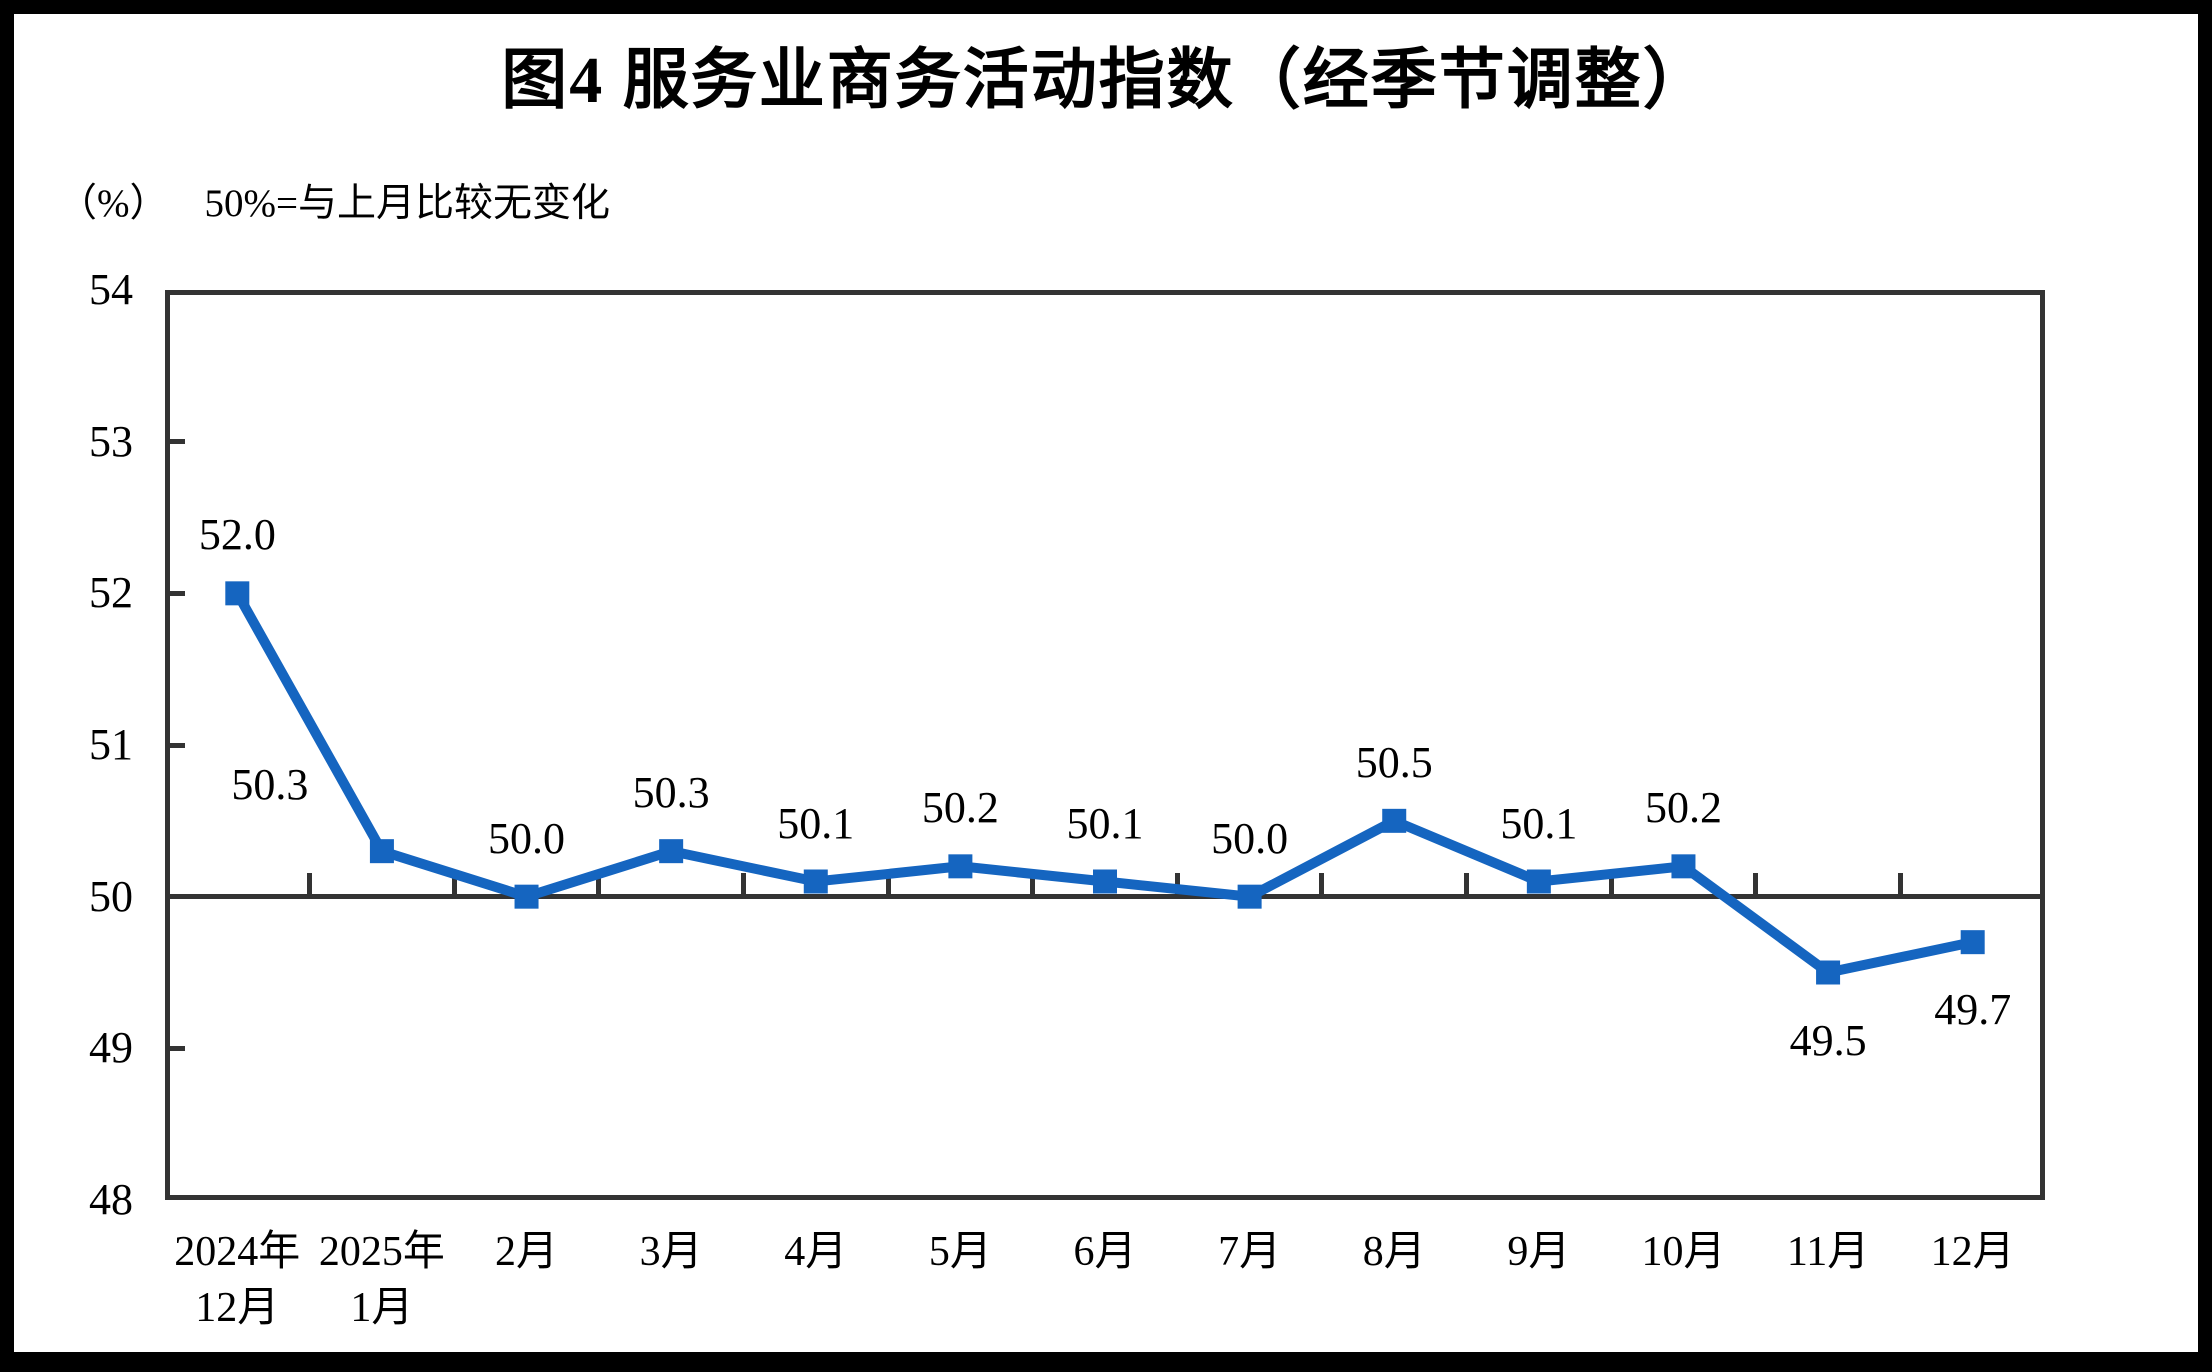 Image resolution: width=2212 pixels, height=1372 pixels. What do you see at coordinates (111, 744) in the screenshot?
I see `y-axis-label: 51` at bounding box center [111, 744].